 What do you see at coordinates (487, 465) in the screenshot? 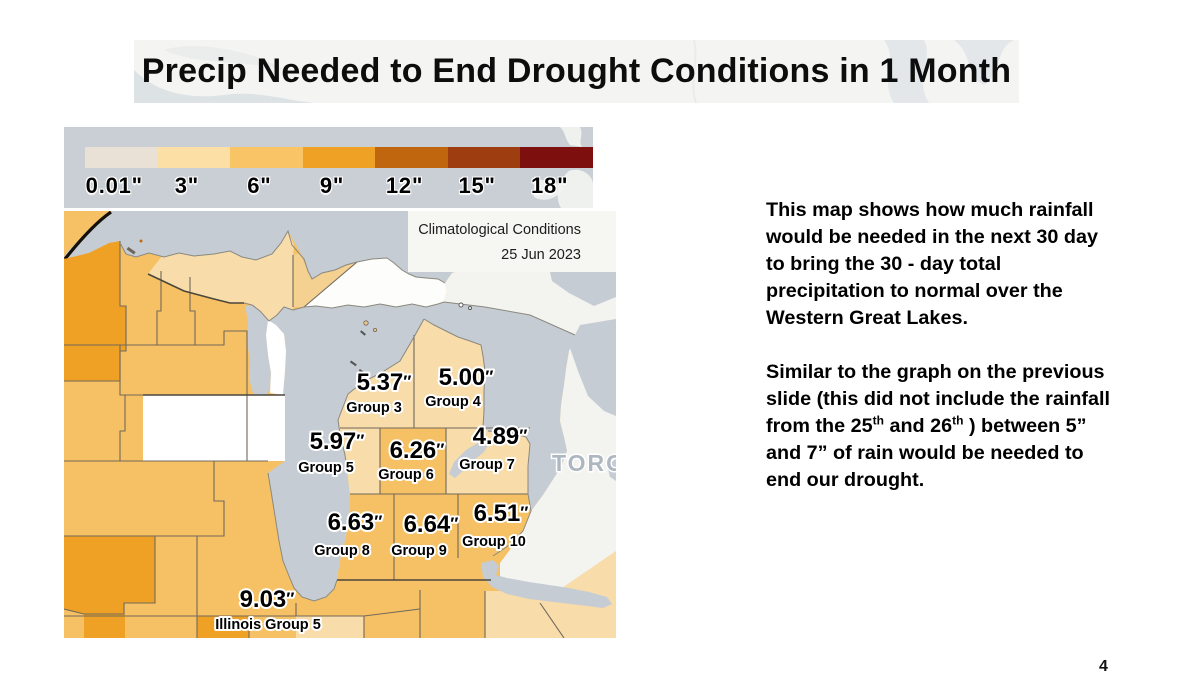
I see `svg-text: Group 7` at bounding box center [487, 465].